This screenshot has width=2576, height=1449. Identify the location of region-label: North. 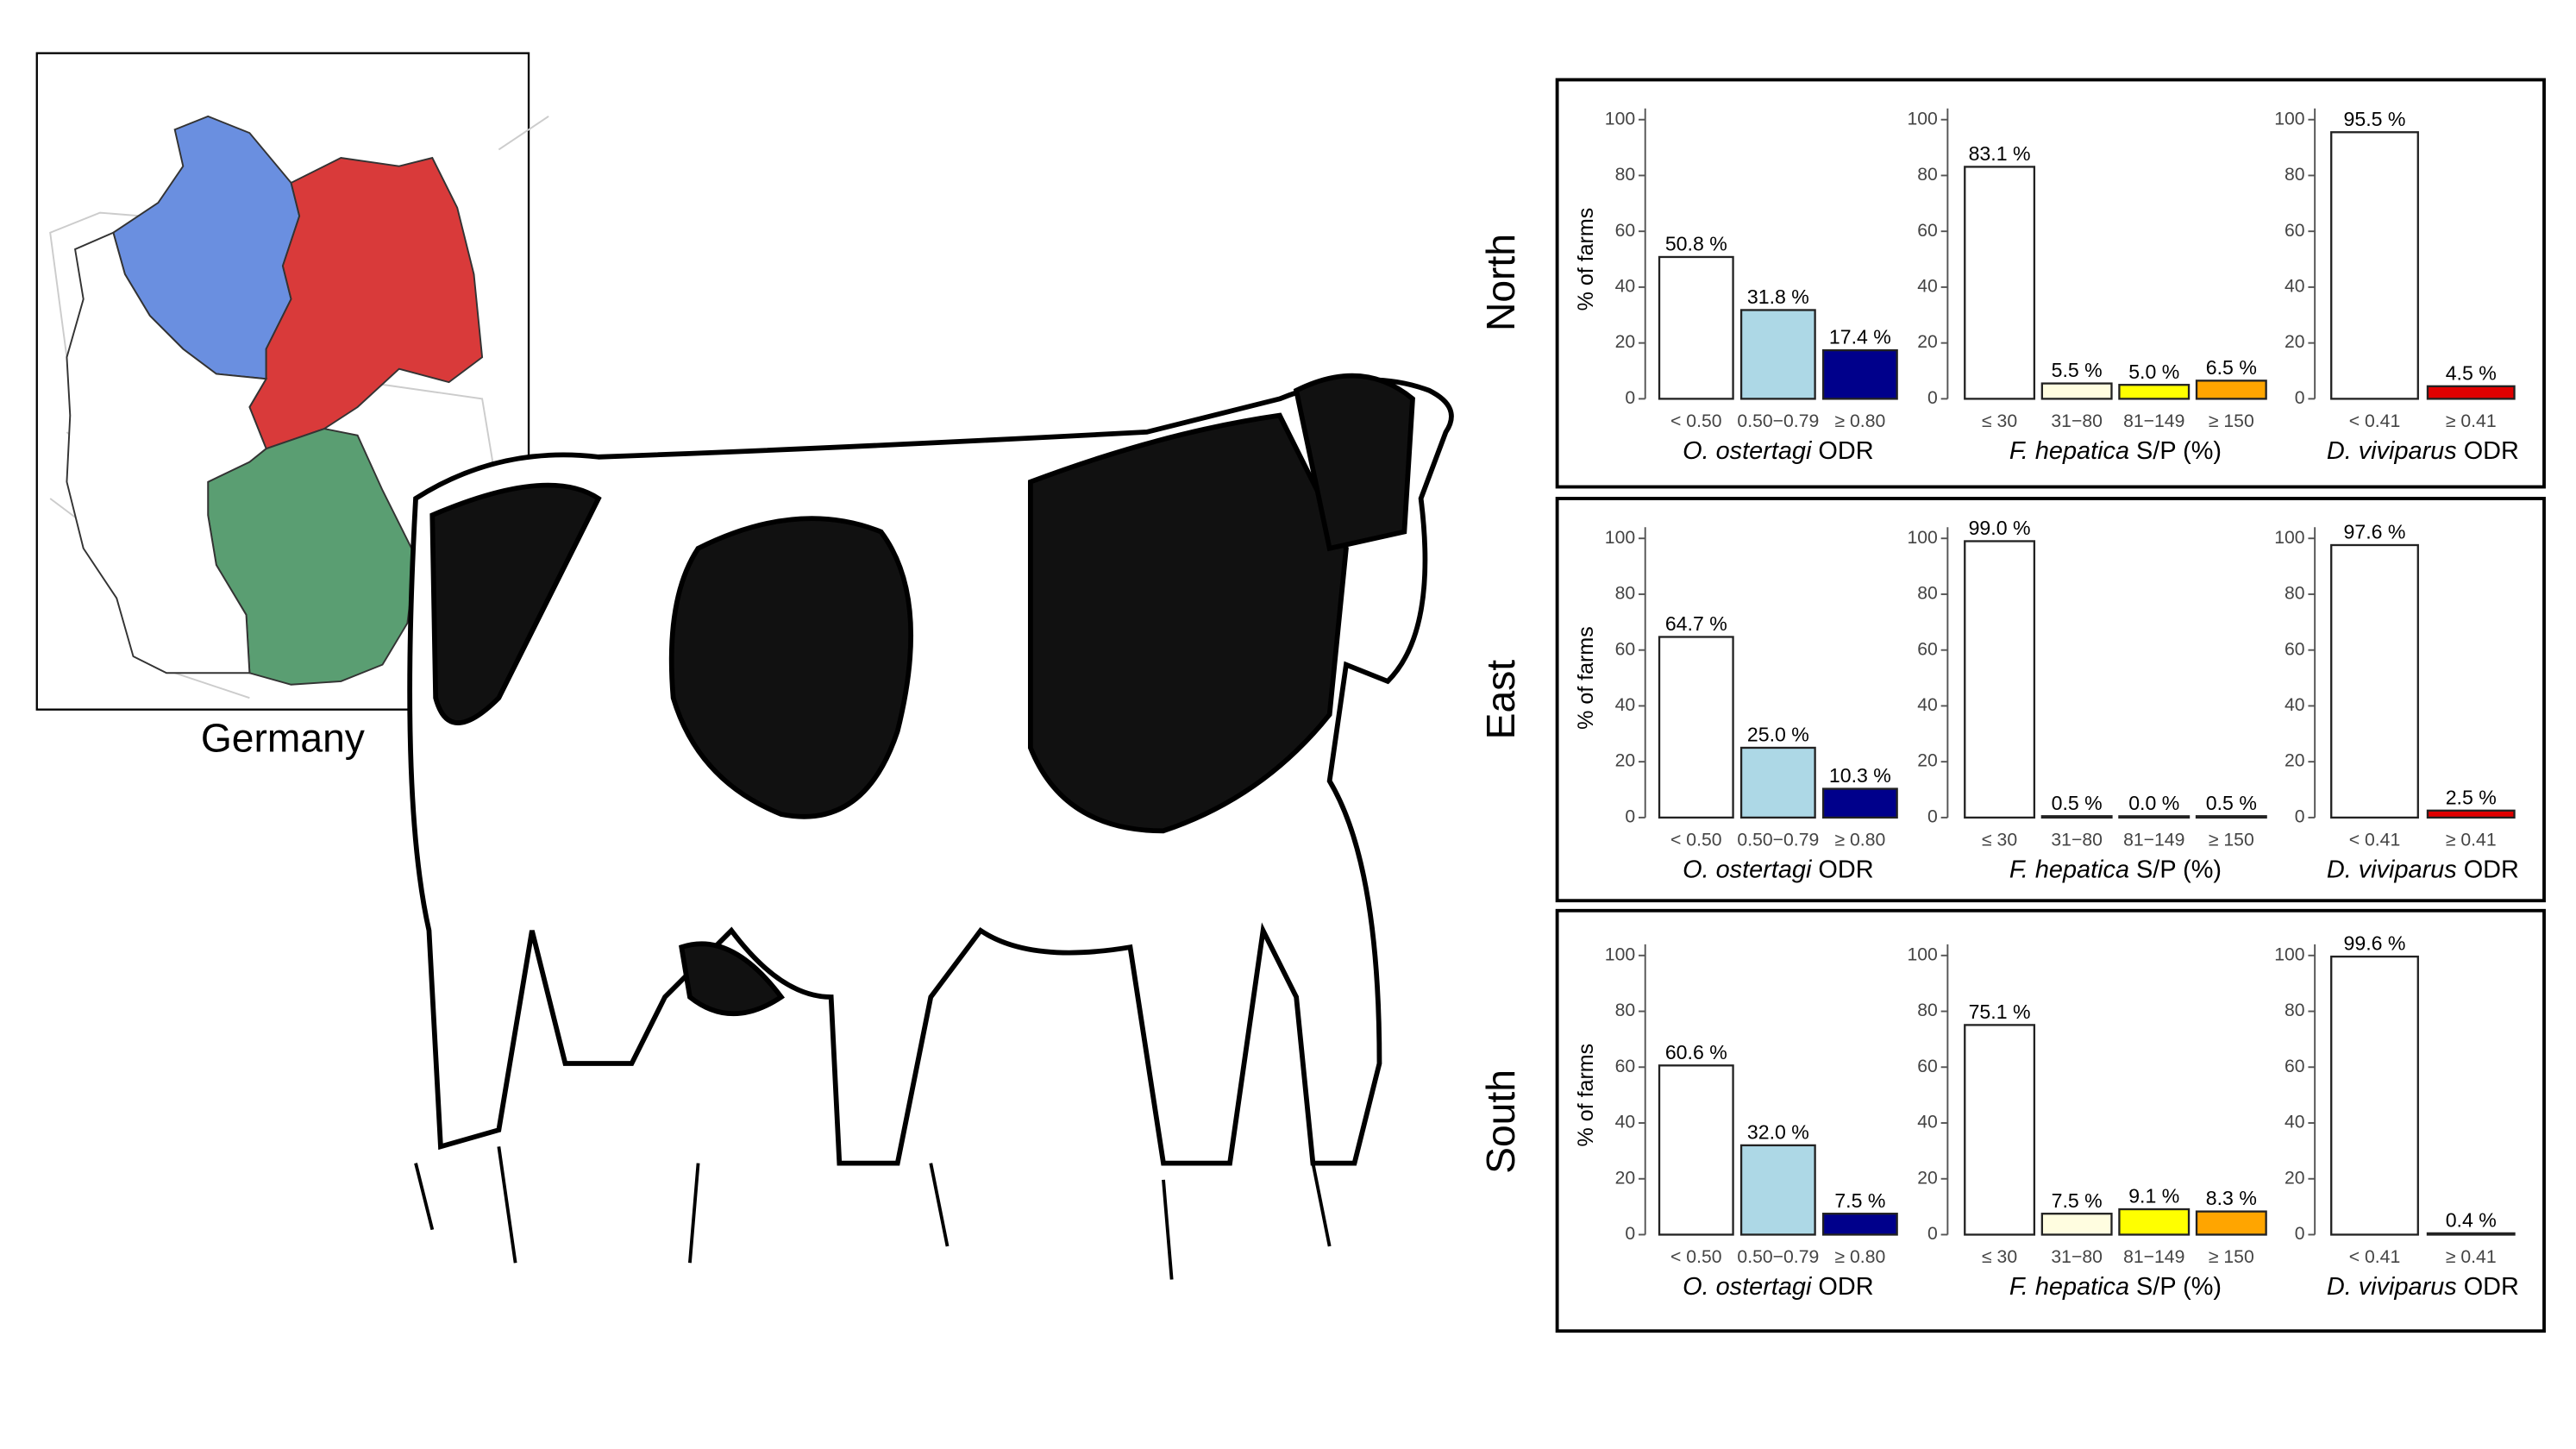
(1500, 283).